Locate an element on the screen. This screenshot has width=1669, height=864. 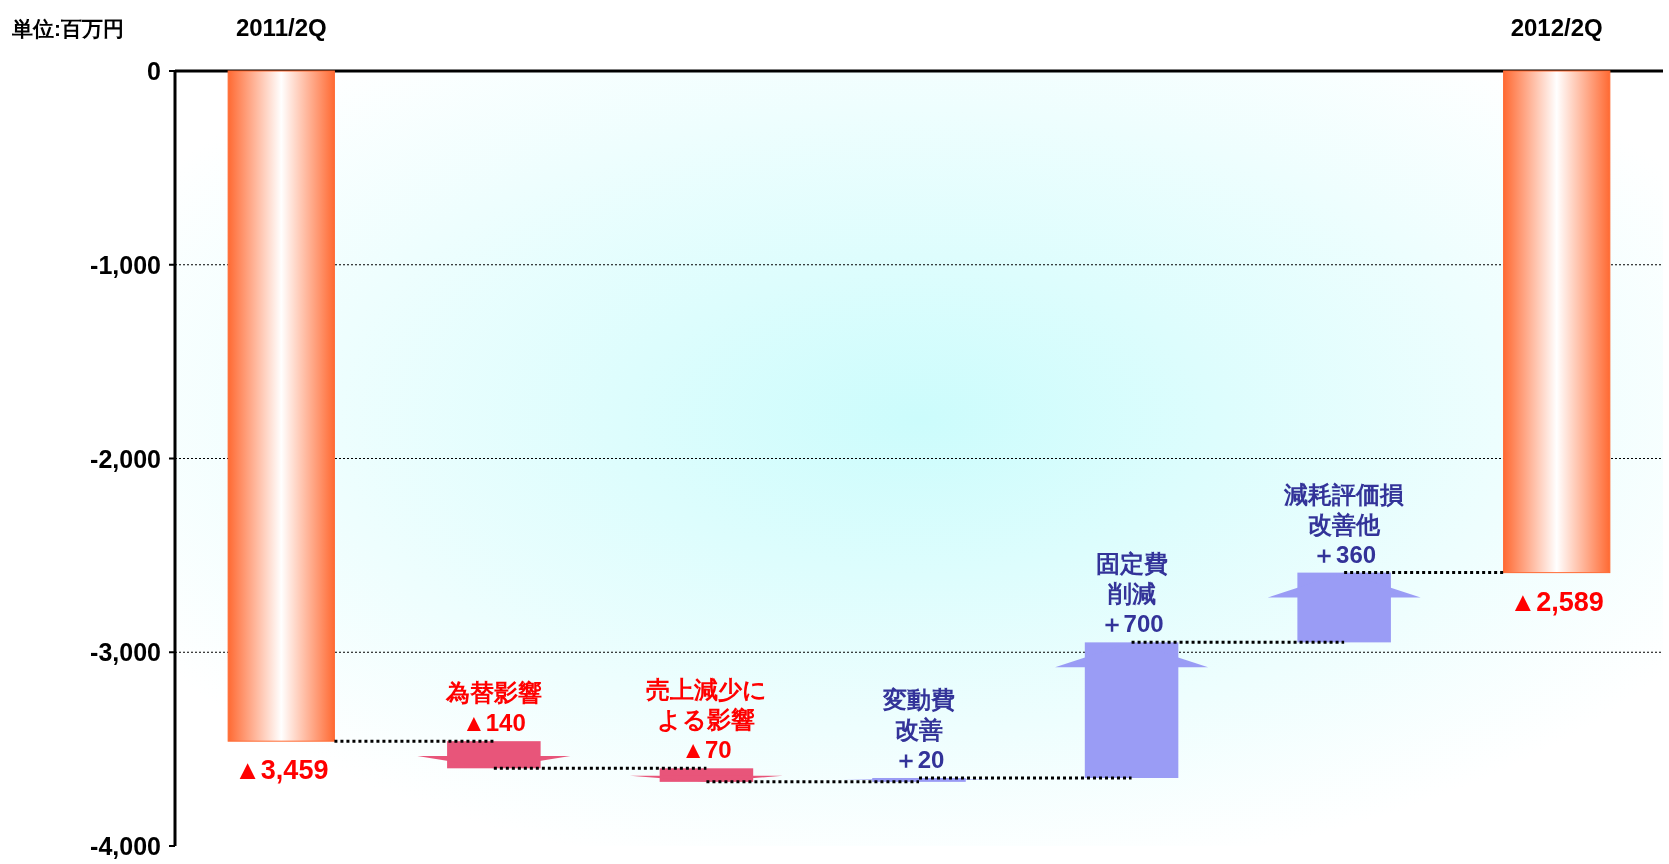
data-label: ＋360 is located at coordinates (1344, 554).